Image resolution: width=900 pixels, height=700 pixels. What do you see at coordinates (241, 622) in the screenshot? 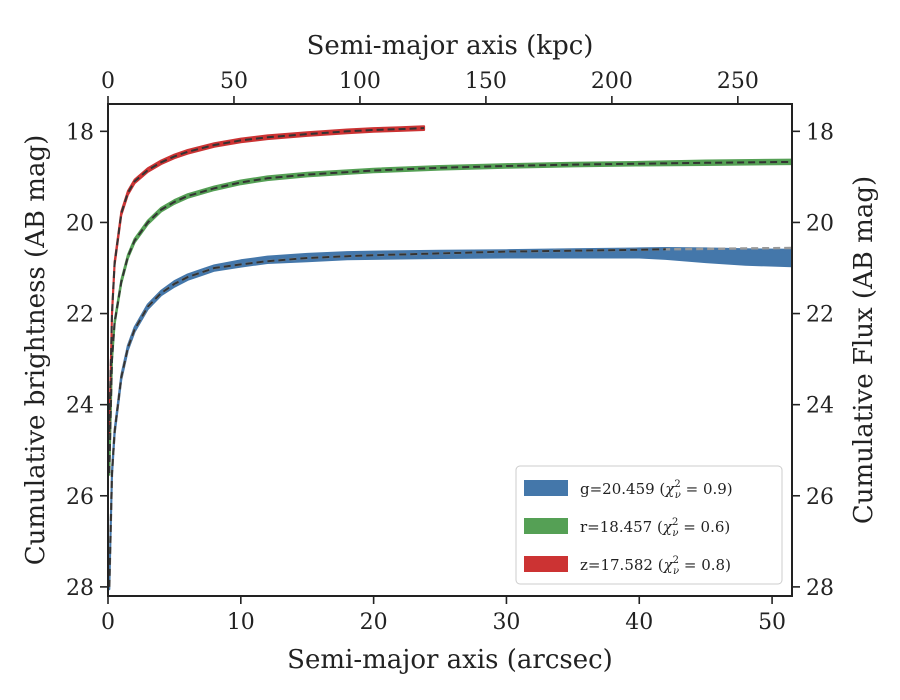
I see `x-tick-label: 10` at bounding box center [241, 622].